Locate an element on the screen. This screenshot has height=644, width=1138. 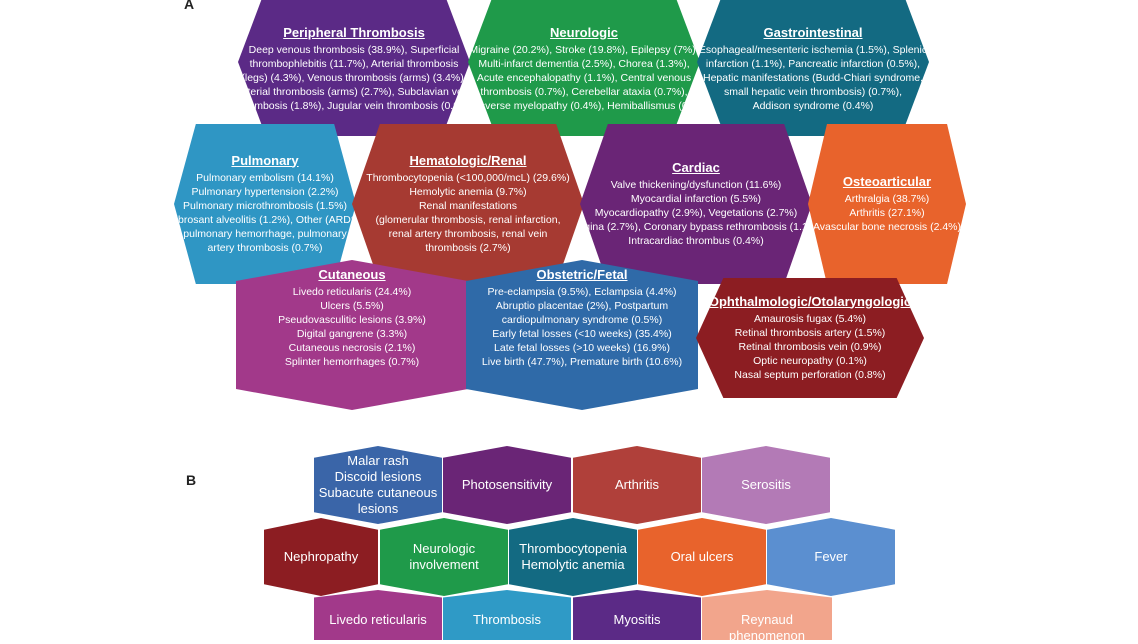
hex-line: thrombosis (2.7%) is located at coordinates (468, 247).